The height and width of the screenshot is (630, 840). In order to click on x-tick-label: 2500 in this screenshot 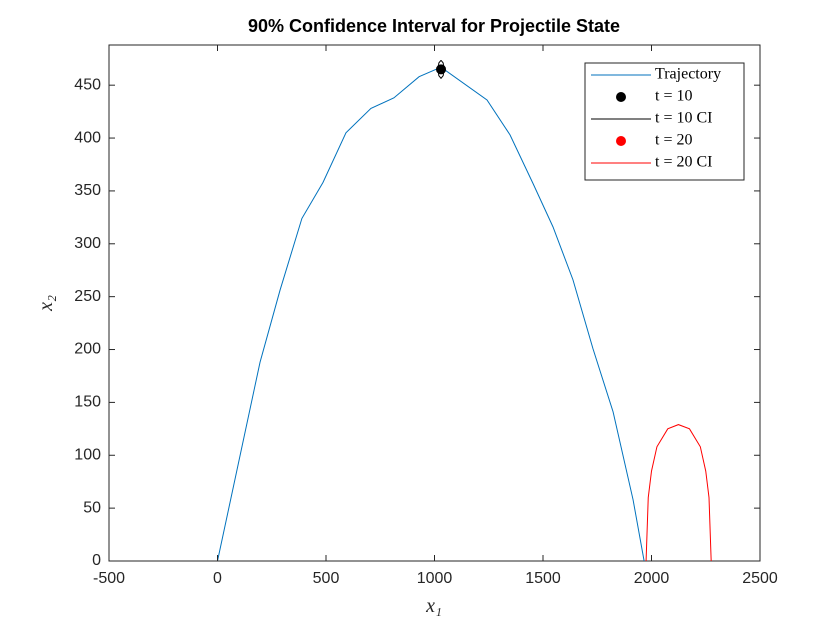, I will do `click(760, 578)`.